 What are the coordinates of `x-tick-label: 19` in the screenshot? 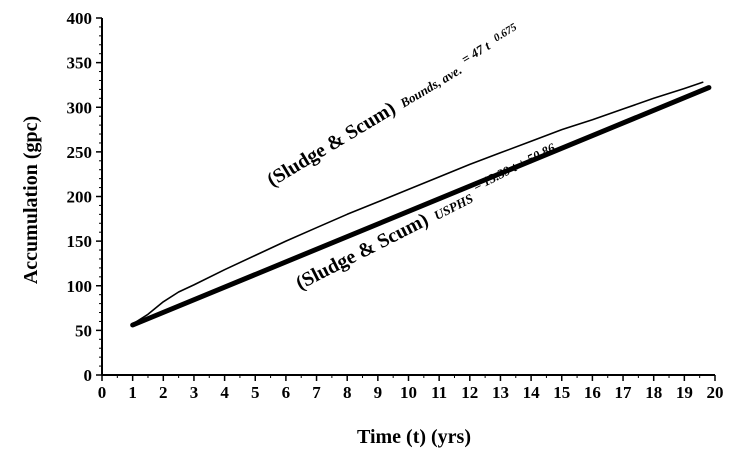 It's located at (684, 392).